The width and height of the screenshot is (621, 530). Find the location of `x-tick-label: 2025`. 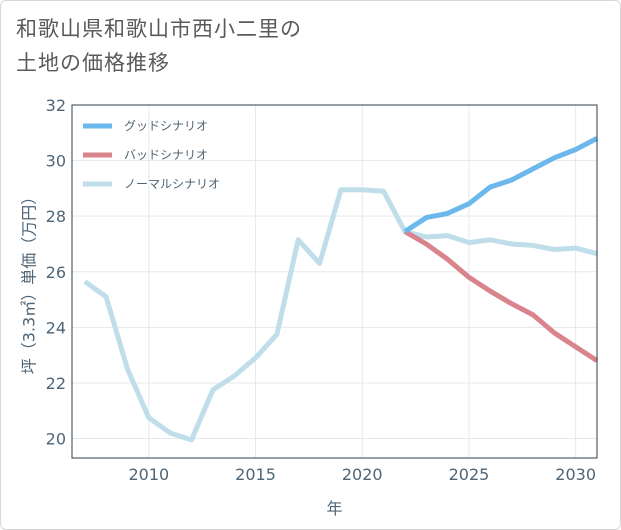

x-tick-label: 2025 is located at coordinates (469, 474).